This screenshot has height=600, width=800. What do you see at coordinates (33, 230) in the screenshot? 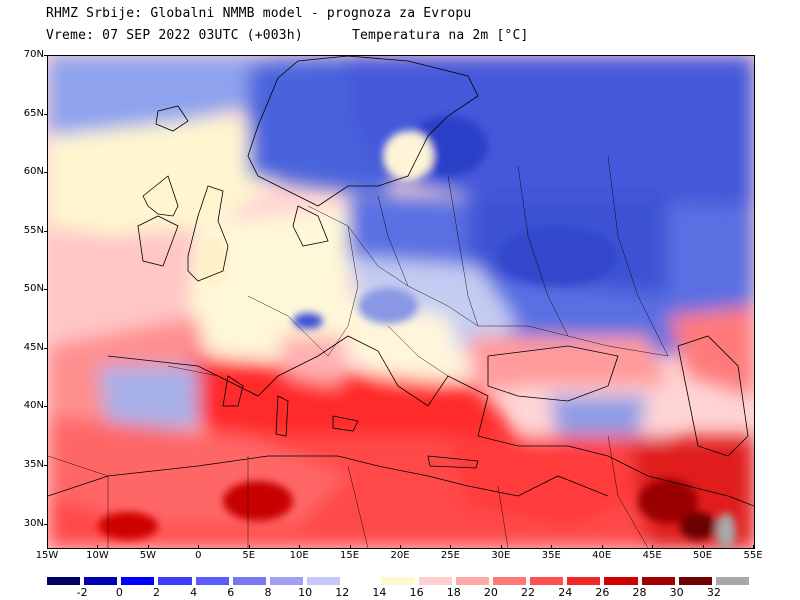
I see `lat-label: 55N` at bounding box center [33, 230].